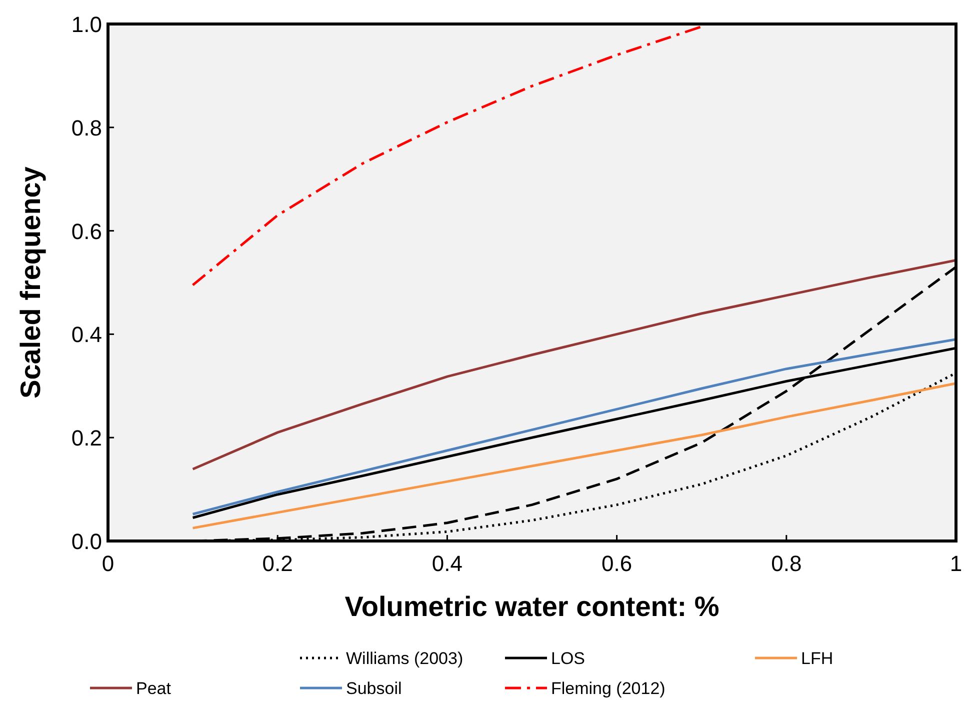  What do you see at coordinates (154, 688) in the screenshot?
I see `legend-label: Peat` at bounding box center [154, 688].